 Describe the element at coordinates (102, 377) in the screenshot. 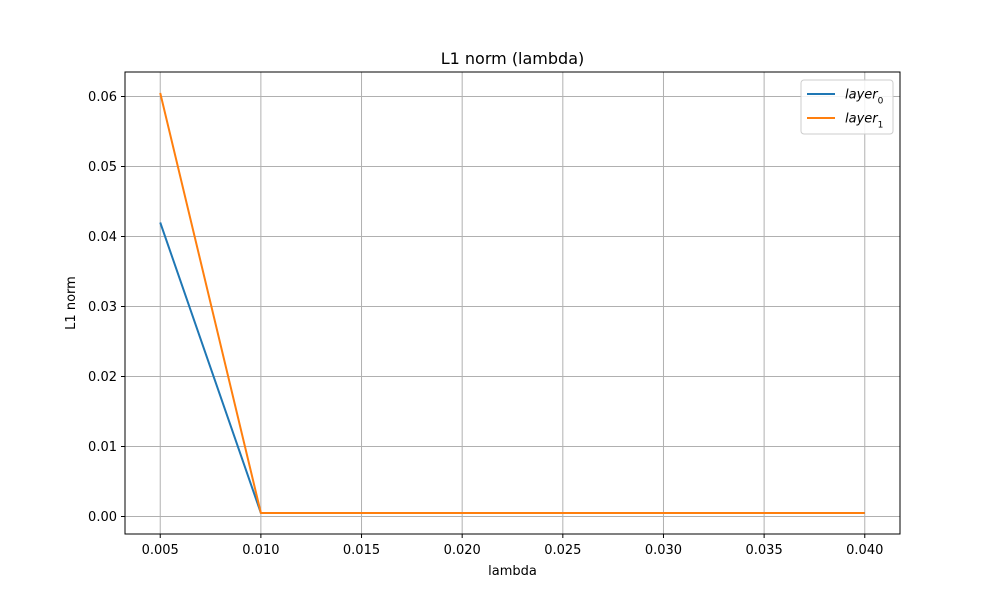

I see `y-tick-label: 0.02` at that location.